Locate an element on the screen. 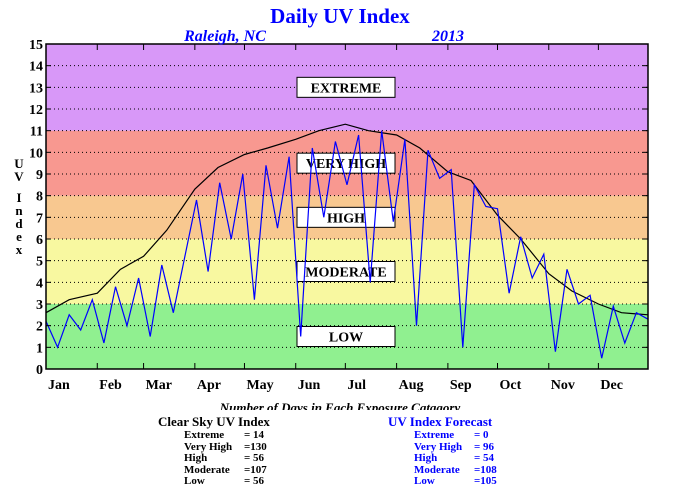 Image resolution: width=680 pixels, height=500 pixels. y-axis-label-letter: n is located at coordinates (19, 210).